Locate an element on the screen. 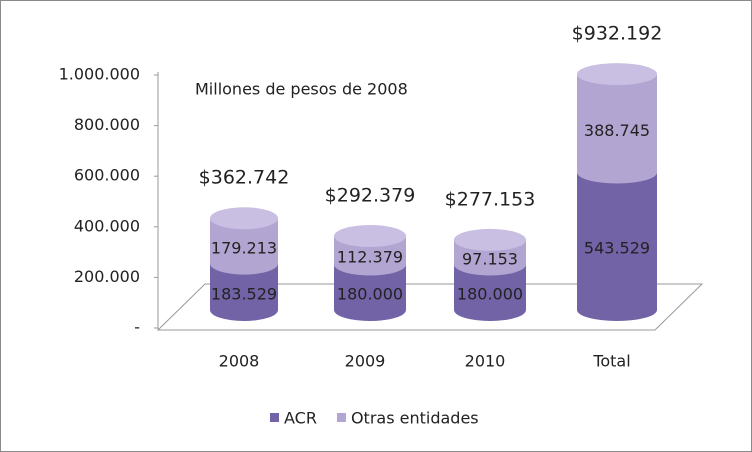 The image size is (752, 452). total-label: $292.379 is located at coordinates (370, 196).